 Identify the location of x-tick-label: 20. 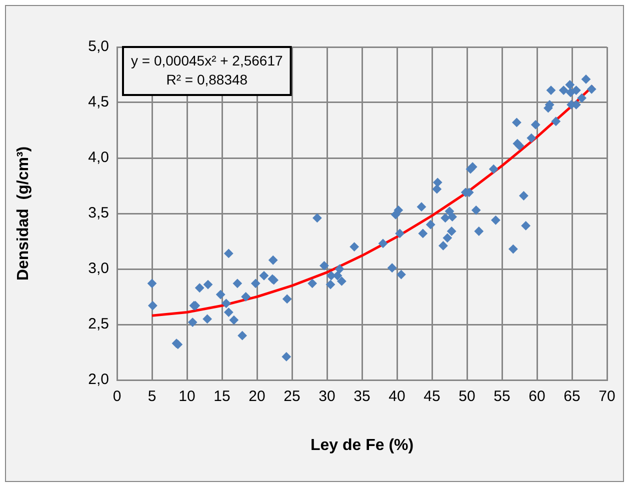
(257, 397).